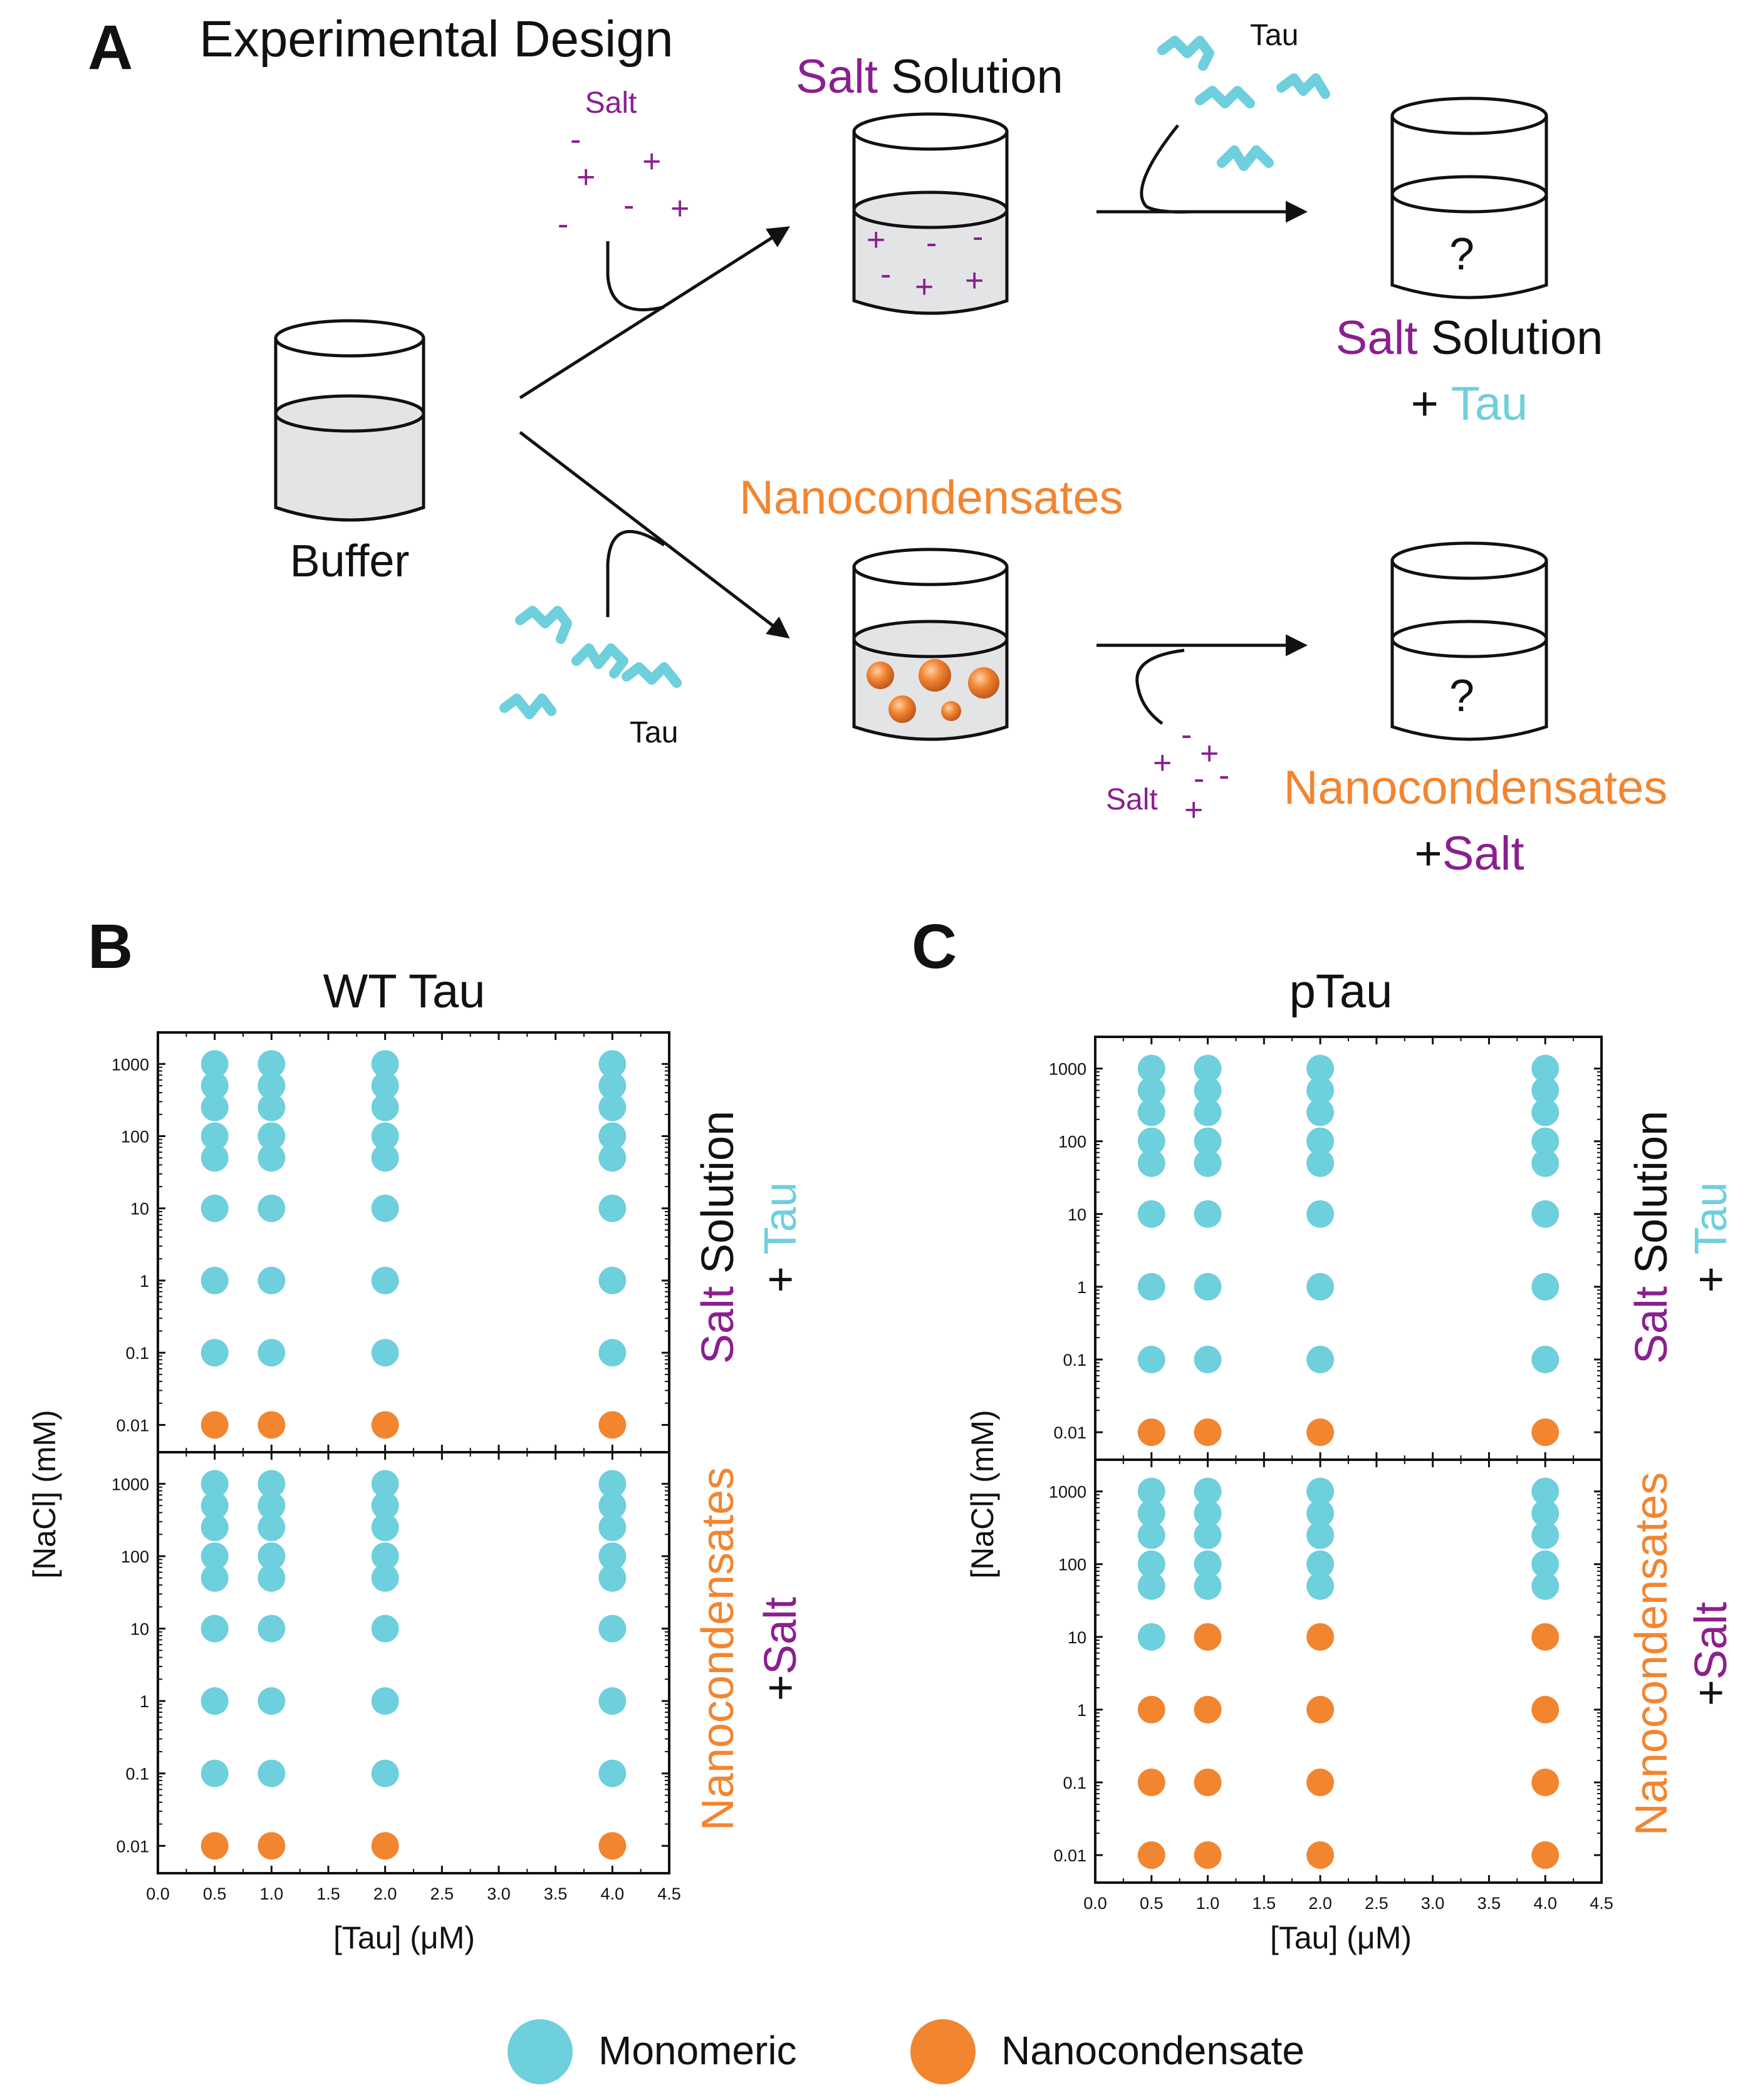 Image resolution: width=1750 pixels, height=2100 pixels. I want to click on panel-a-label: A, so click(110, 48).